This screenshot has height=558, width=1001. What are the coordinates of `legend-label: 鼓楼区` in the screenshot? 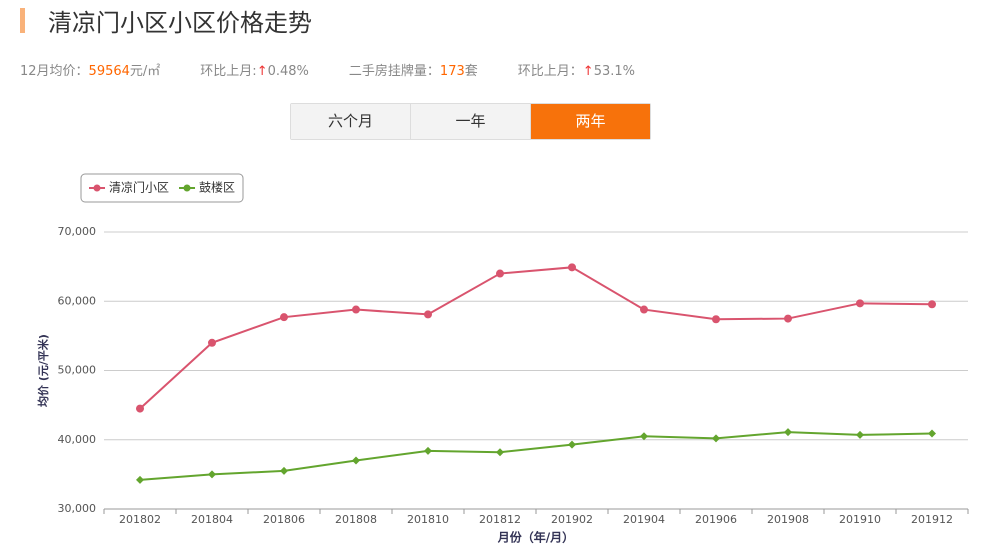 It's located at (217, 187).